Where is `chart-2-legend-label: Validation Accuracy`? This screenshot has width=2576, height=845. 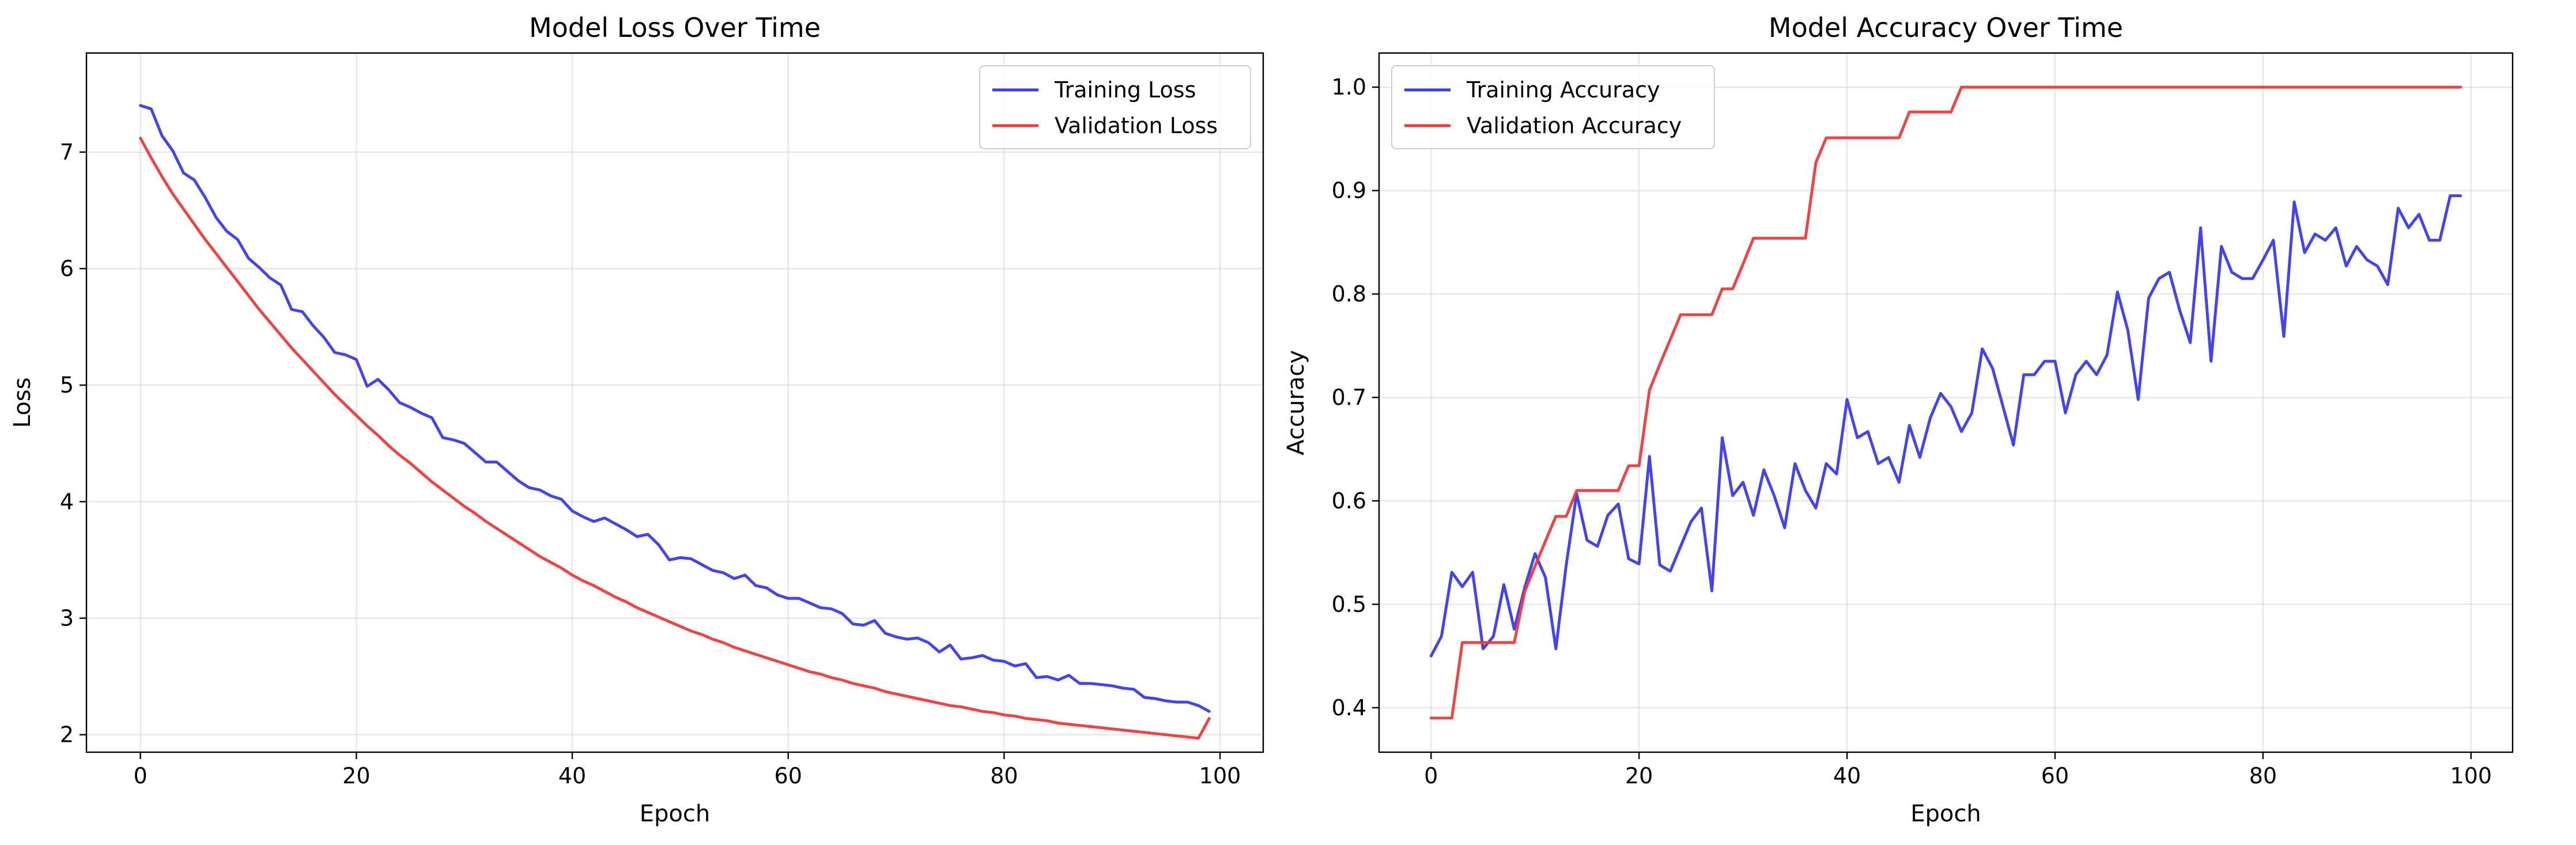
chart-2-legend-label: Validation Accuracy is located at coordinates (1574, 125).